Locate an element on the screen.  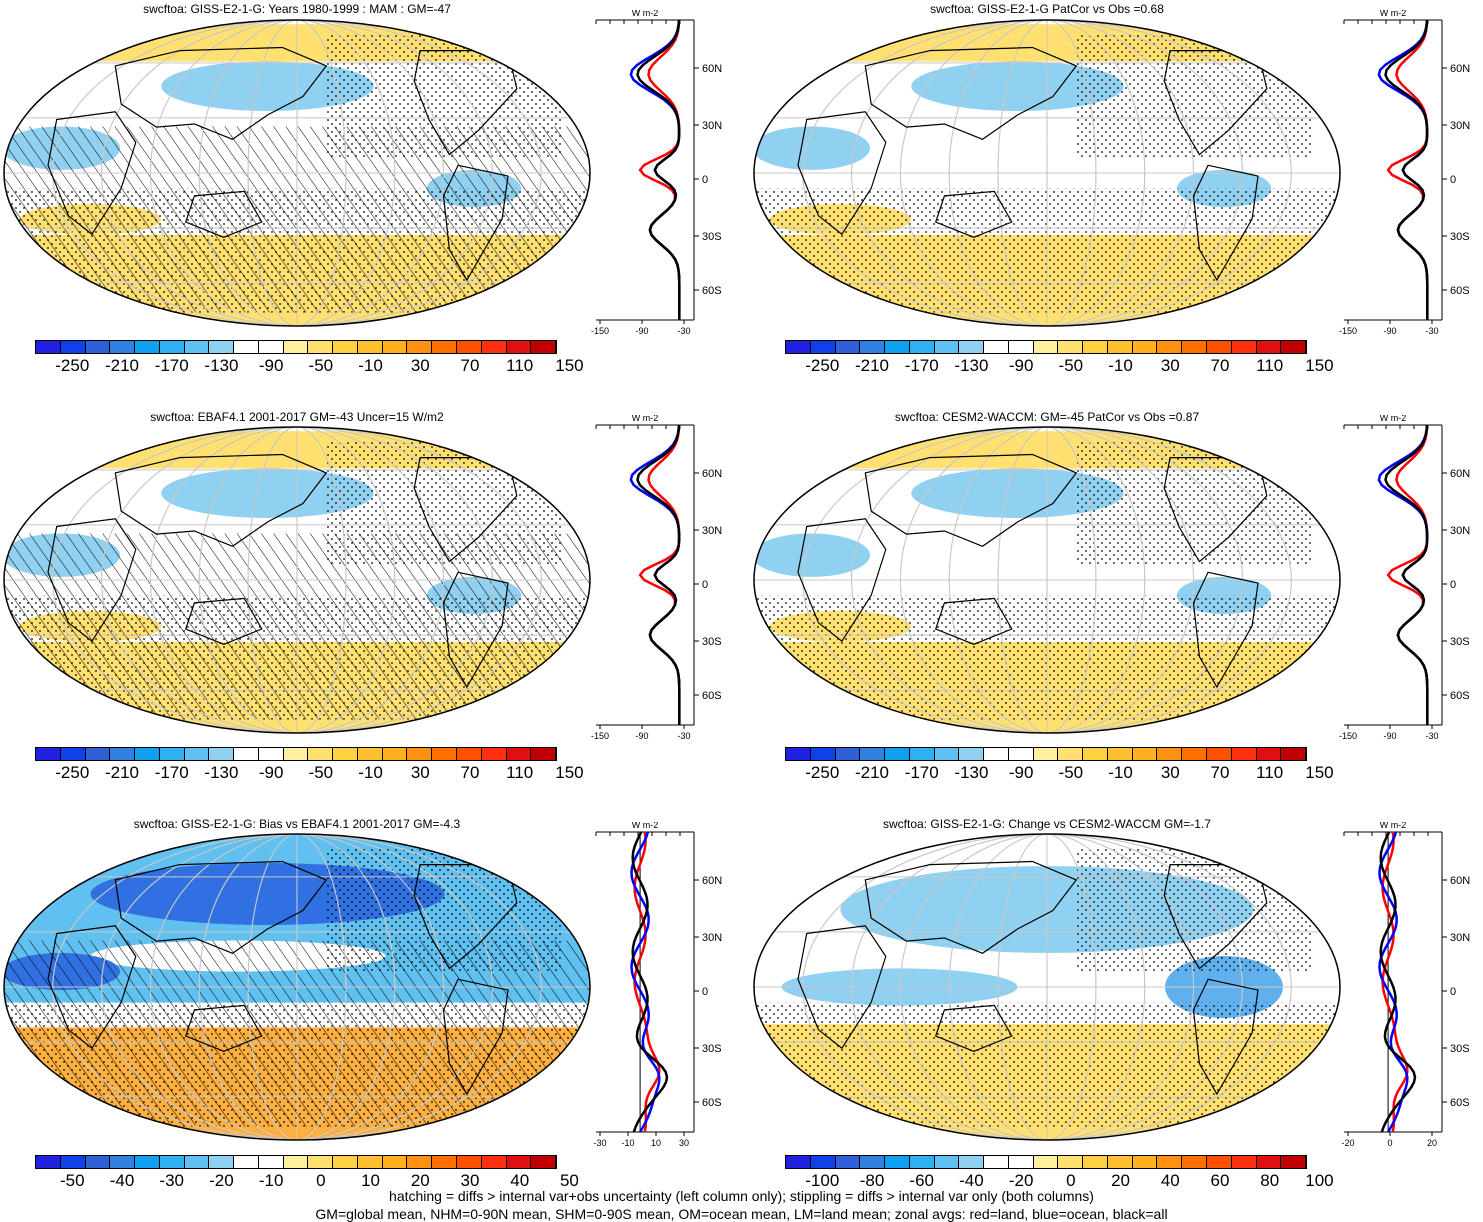
zonal-xtick: -20 is located at coordinates (1347, 1143).